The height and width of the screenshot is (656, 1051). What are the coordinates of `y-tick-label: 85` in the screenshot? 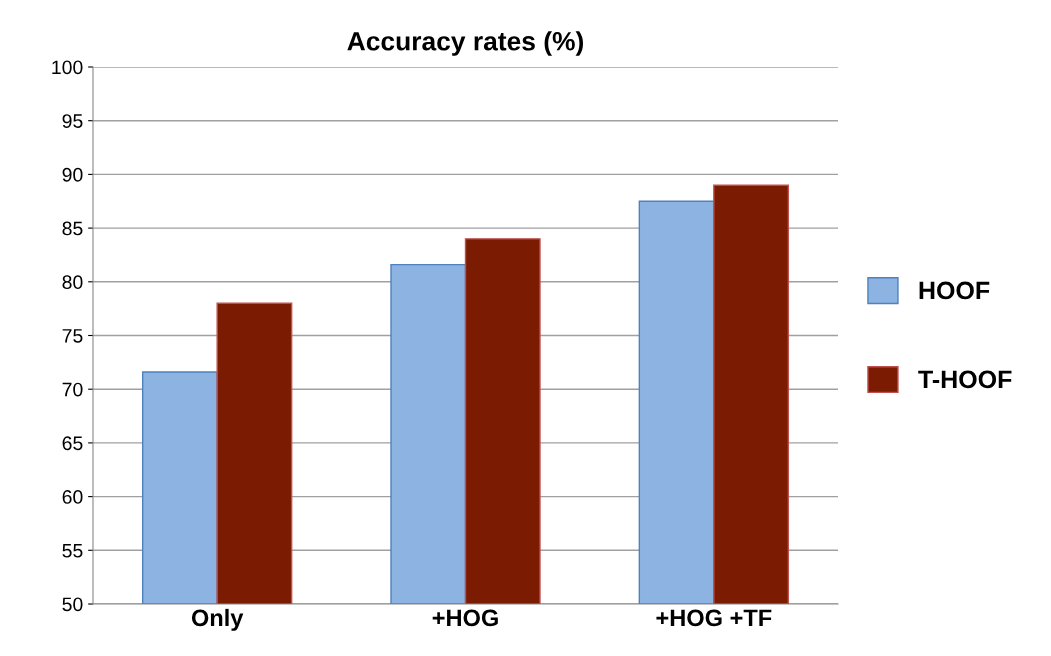 It's located at (72, 228).